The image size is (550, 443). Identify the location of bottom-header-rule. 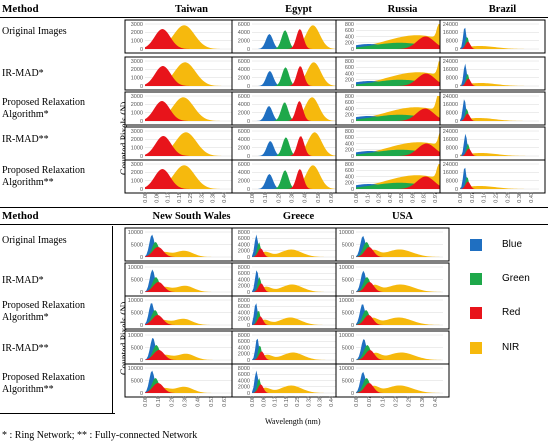
(274, 224).